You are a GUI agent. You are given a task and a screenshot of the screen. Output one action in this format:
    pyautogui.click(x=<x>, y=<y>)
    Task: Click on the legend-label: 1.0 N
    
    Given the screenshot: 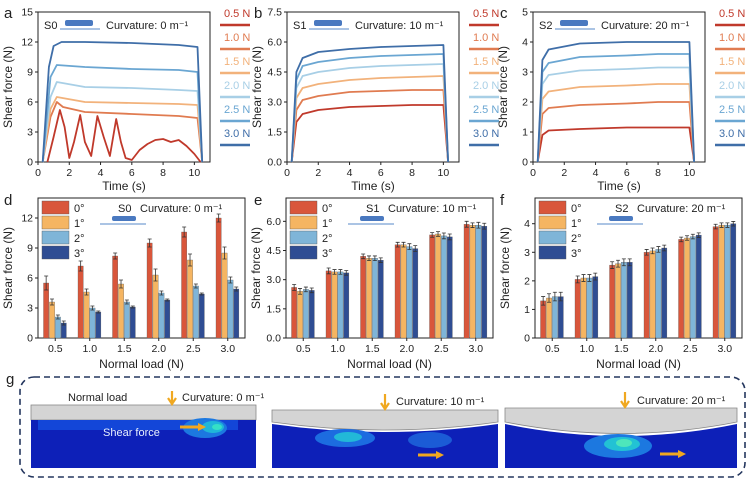 What is the action you would take?
    pyautogui.click(x=237, y=38)
    